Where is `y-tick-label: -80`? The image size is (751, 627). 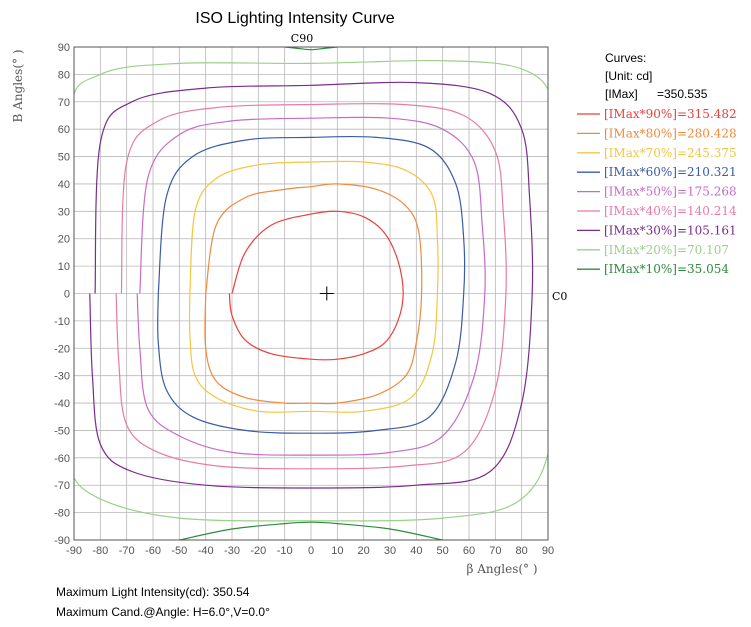
y-tick-label: -80 is located at coordinates (62, 514).